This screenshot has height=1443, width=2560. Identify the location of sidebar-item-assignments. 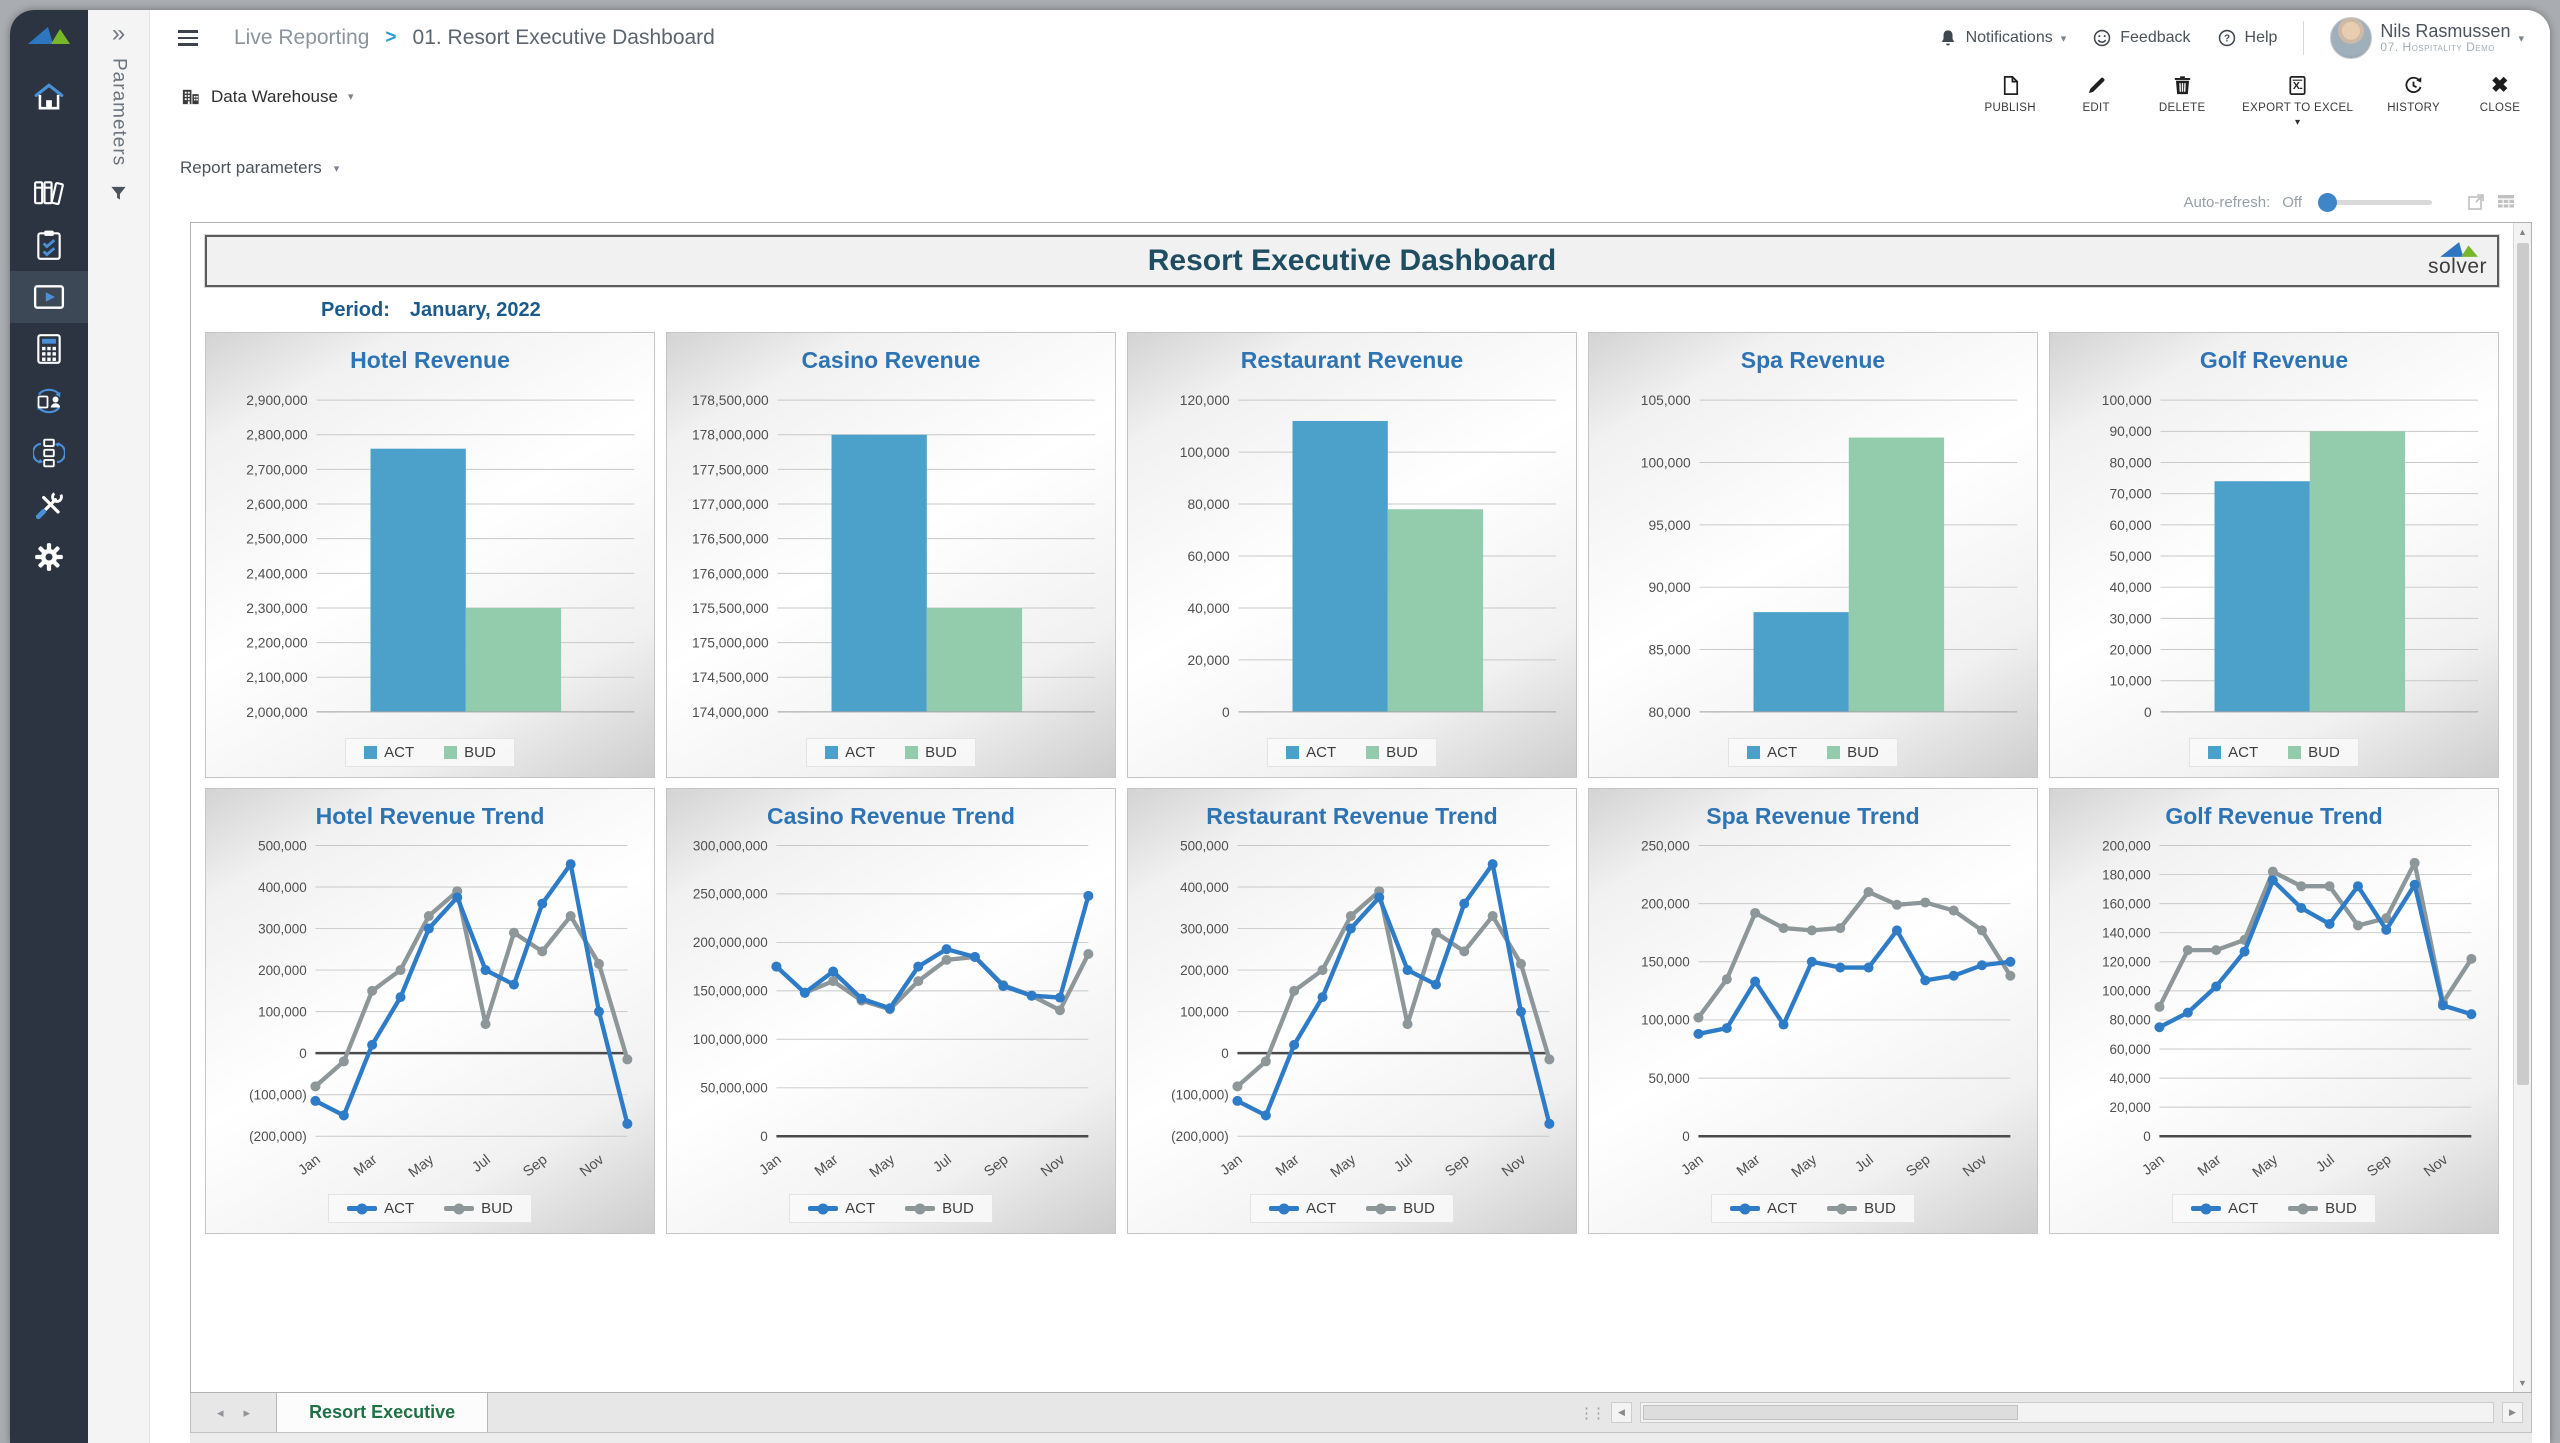
(49, 245).